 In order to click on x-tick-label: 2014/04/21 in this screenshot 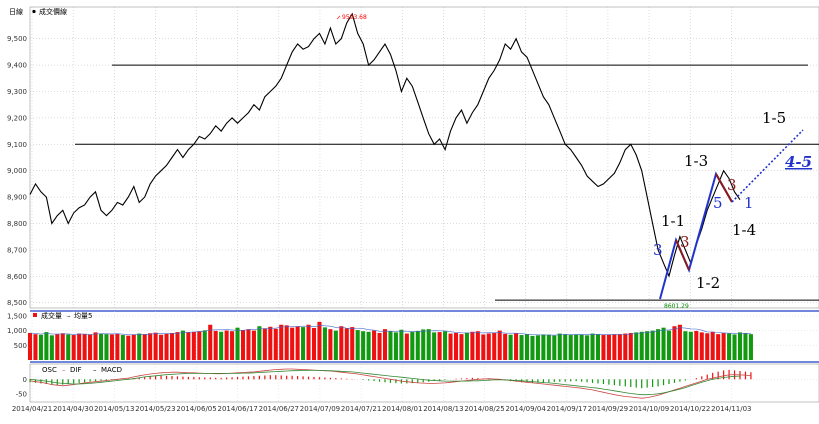, I will do `click(32, 409)`.